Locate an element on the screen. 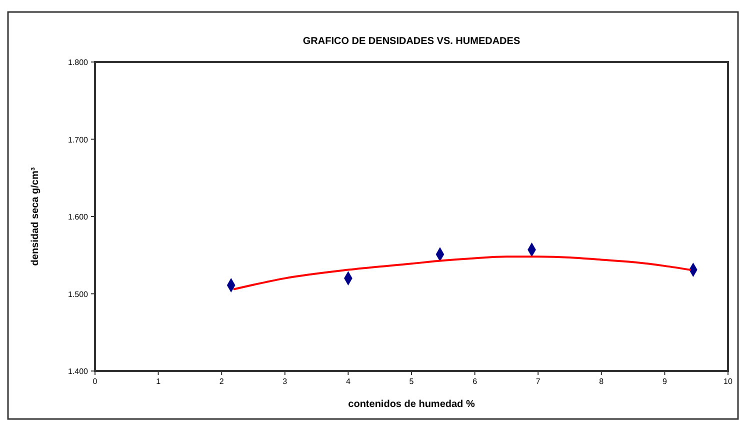 The height and width of the screenshot is (421, 742). x-tick-label: 9 is located at coordinates (665, 381).